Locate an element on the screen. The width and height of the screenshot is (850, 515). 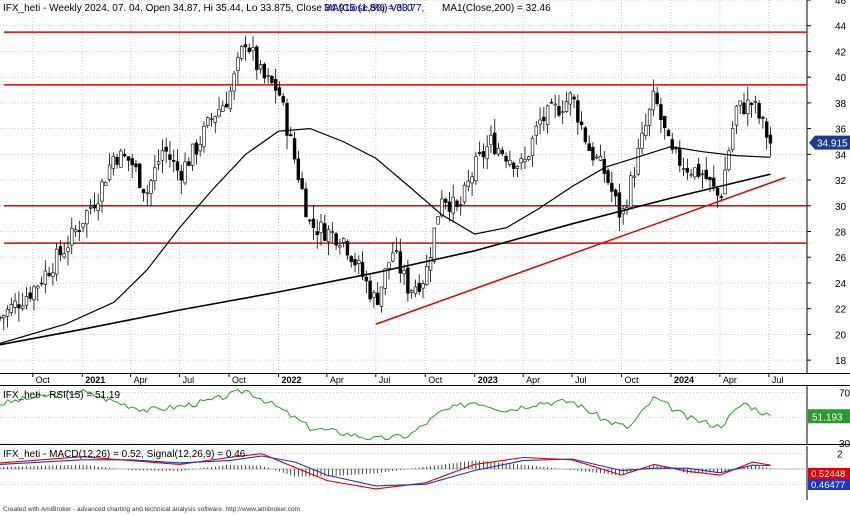
ma200-legend: MA1(Close,200) = 32.46 is located at coordinates (496, 8).